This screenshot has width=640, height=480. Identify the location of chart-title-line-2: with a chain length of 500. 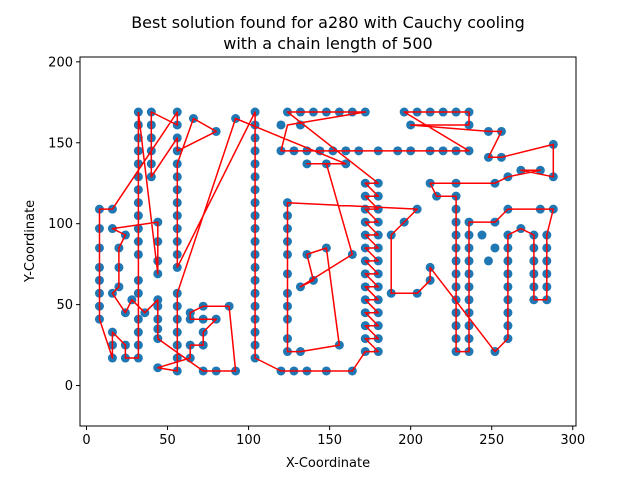
(327, 43).